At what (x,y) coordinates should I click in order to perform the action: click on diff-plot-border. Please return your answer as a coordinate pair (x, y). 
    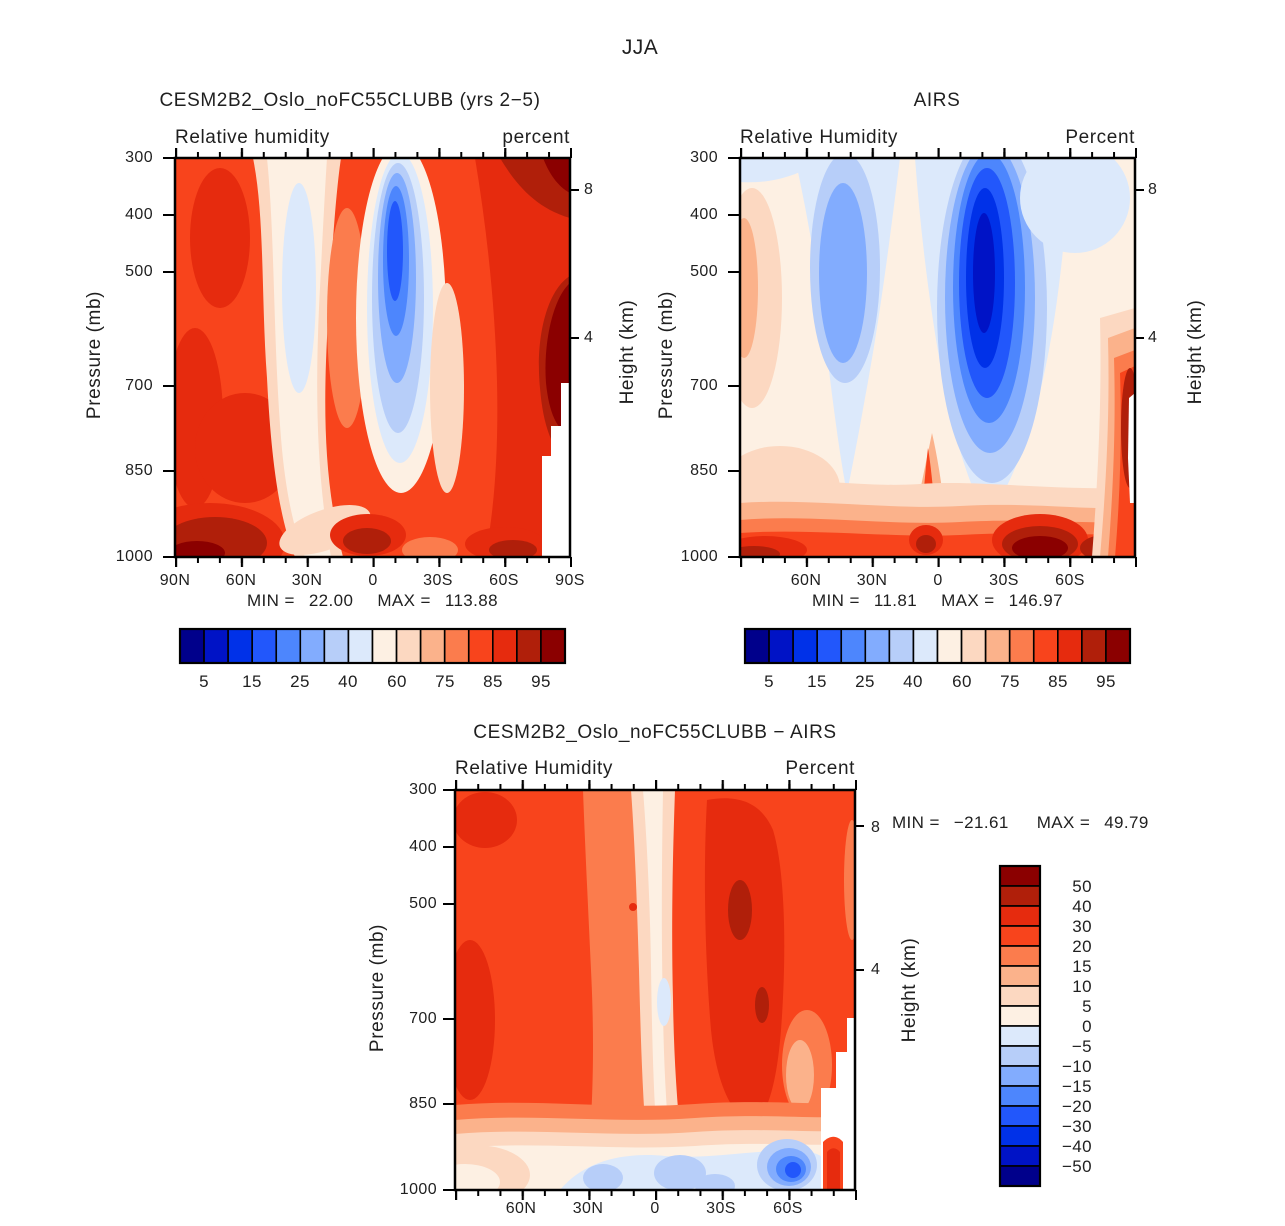
    Looking at the image, I should click on (655, 990).